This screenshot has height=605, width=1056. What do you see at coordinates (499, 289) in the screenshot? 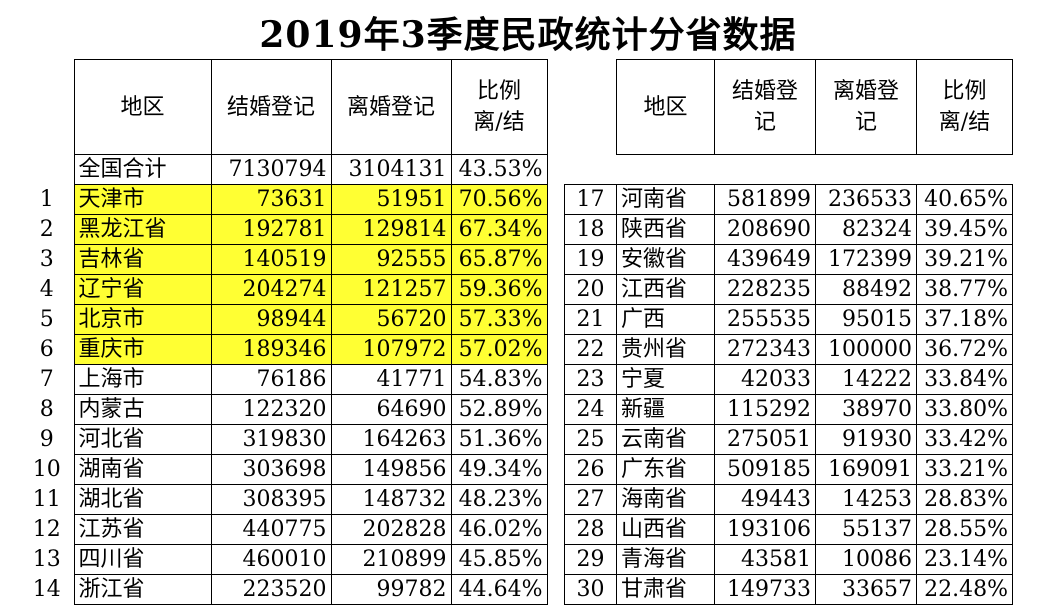
I see `ratio-cell: 59.36%` at bounding box center [499, 289].